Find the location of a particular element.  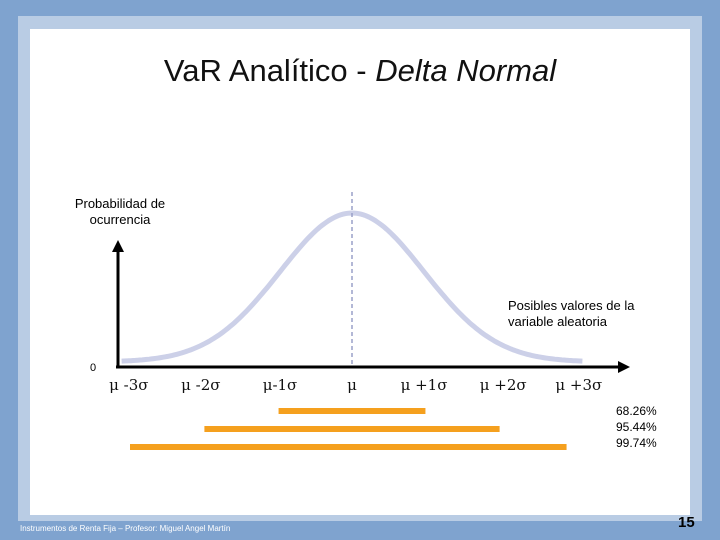

x-tick-label: μ-1σ is located at coordinates (280, 385).